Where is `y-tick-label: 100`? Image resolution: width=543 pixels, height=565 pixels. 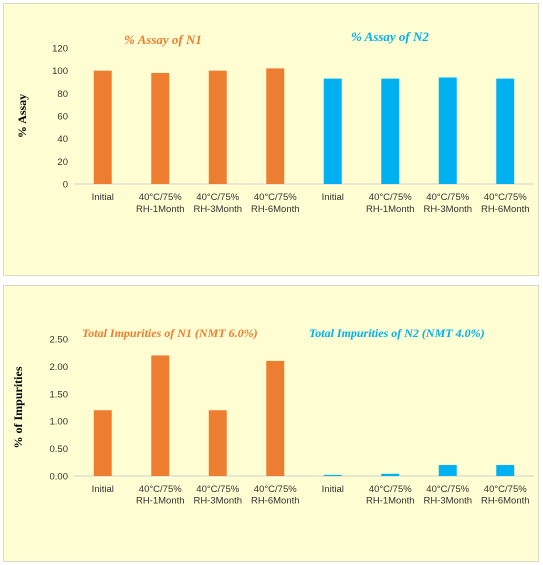 y-tick-label: 100 is located at coordinates (60, 71).